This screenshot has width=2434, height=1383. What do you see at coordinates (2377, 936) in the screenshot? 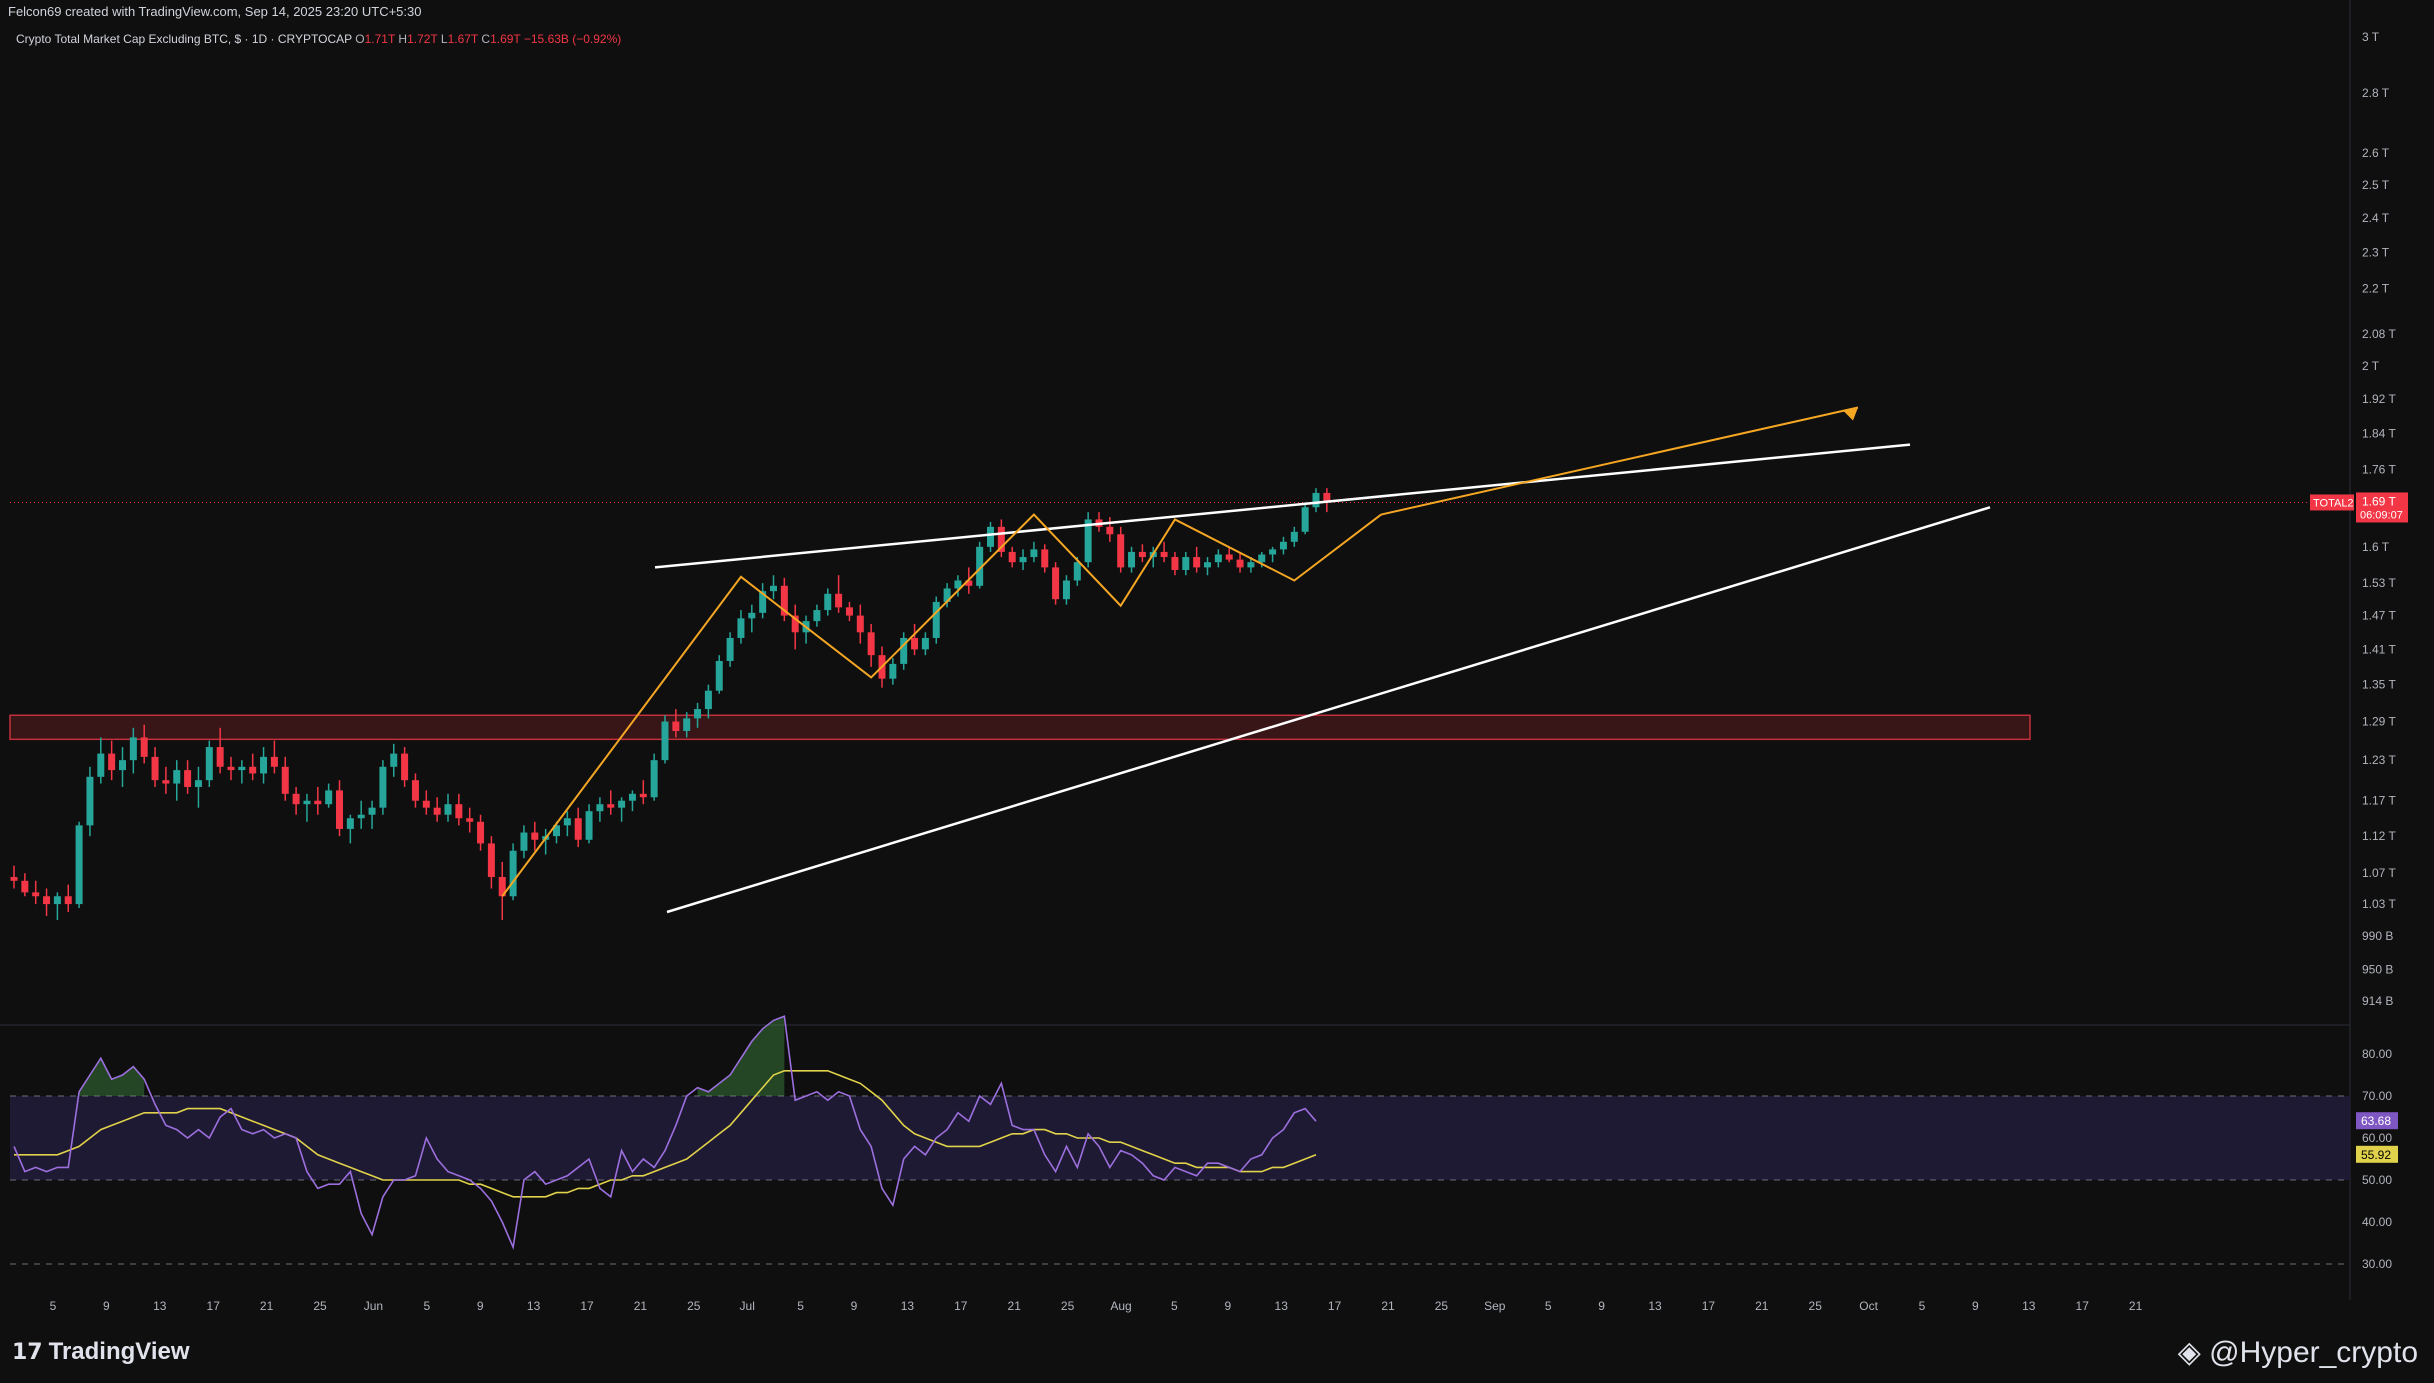
I see `price-axis-tick: 990 B` at bounding box center [2377, 936].